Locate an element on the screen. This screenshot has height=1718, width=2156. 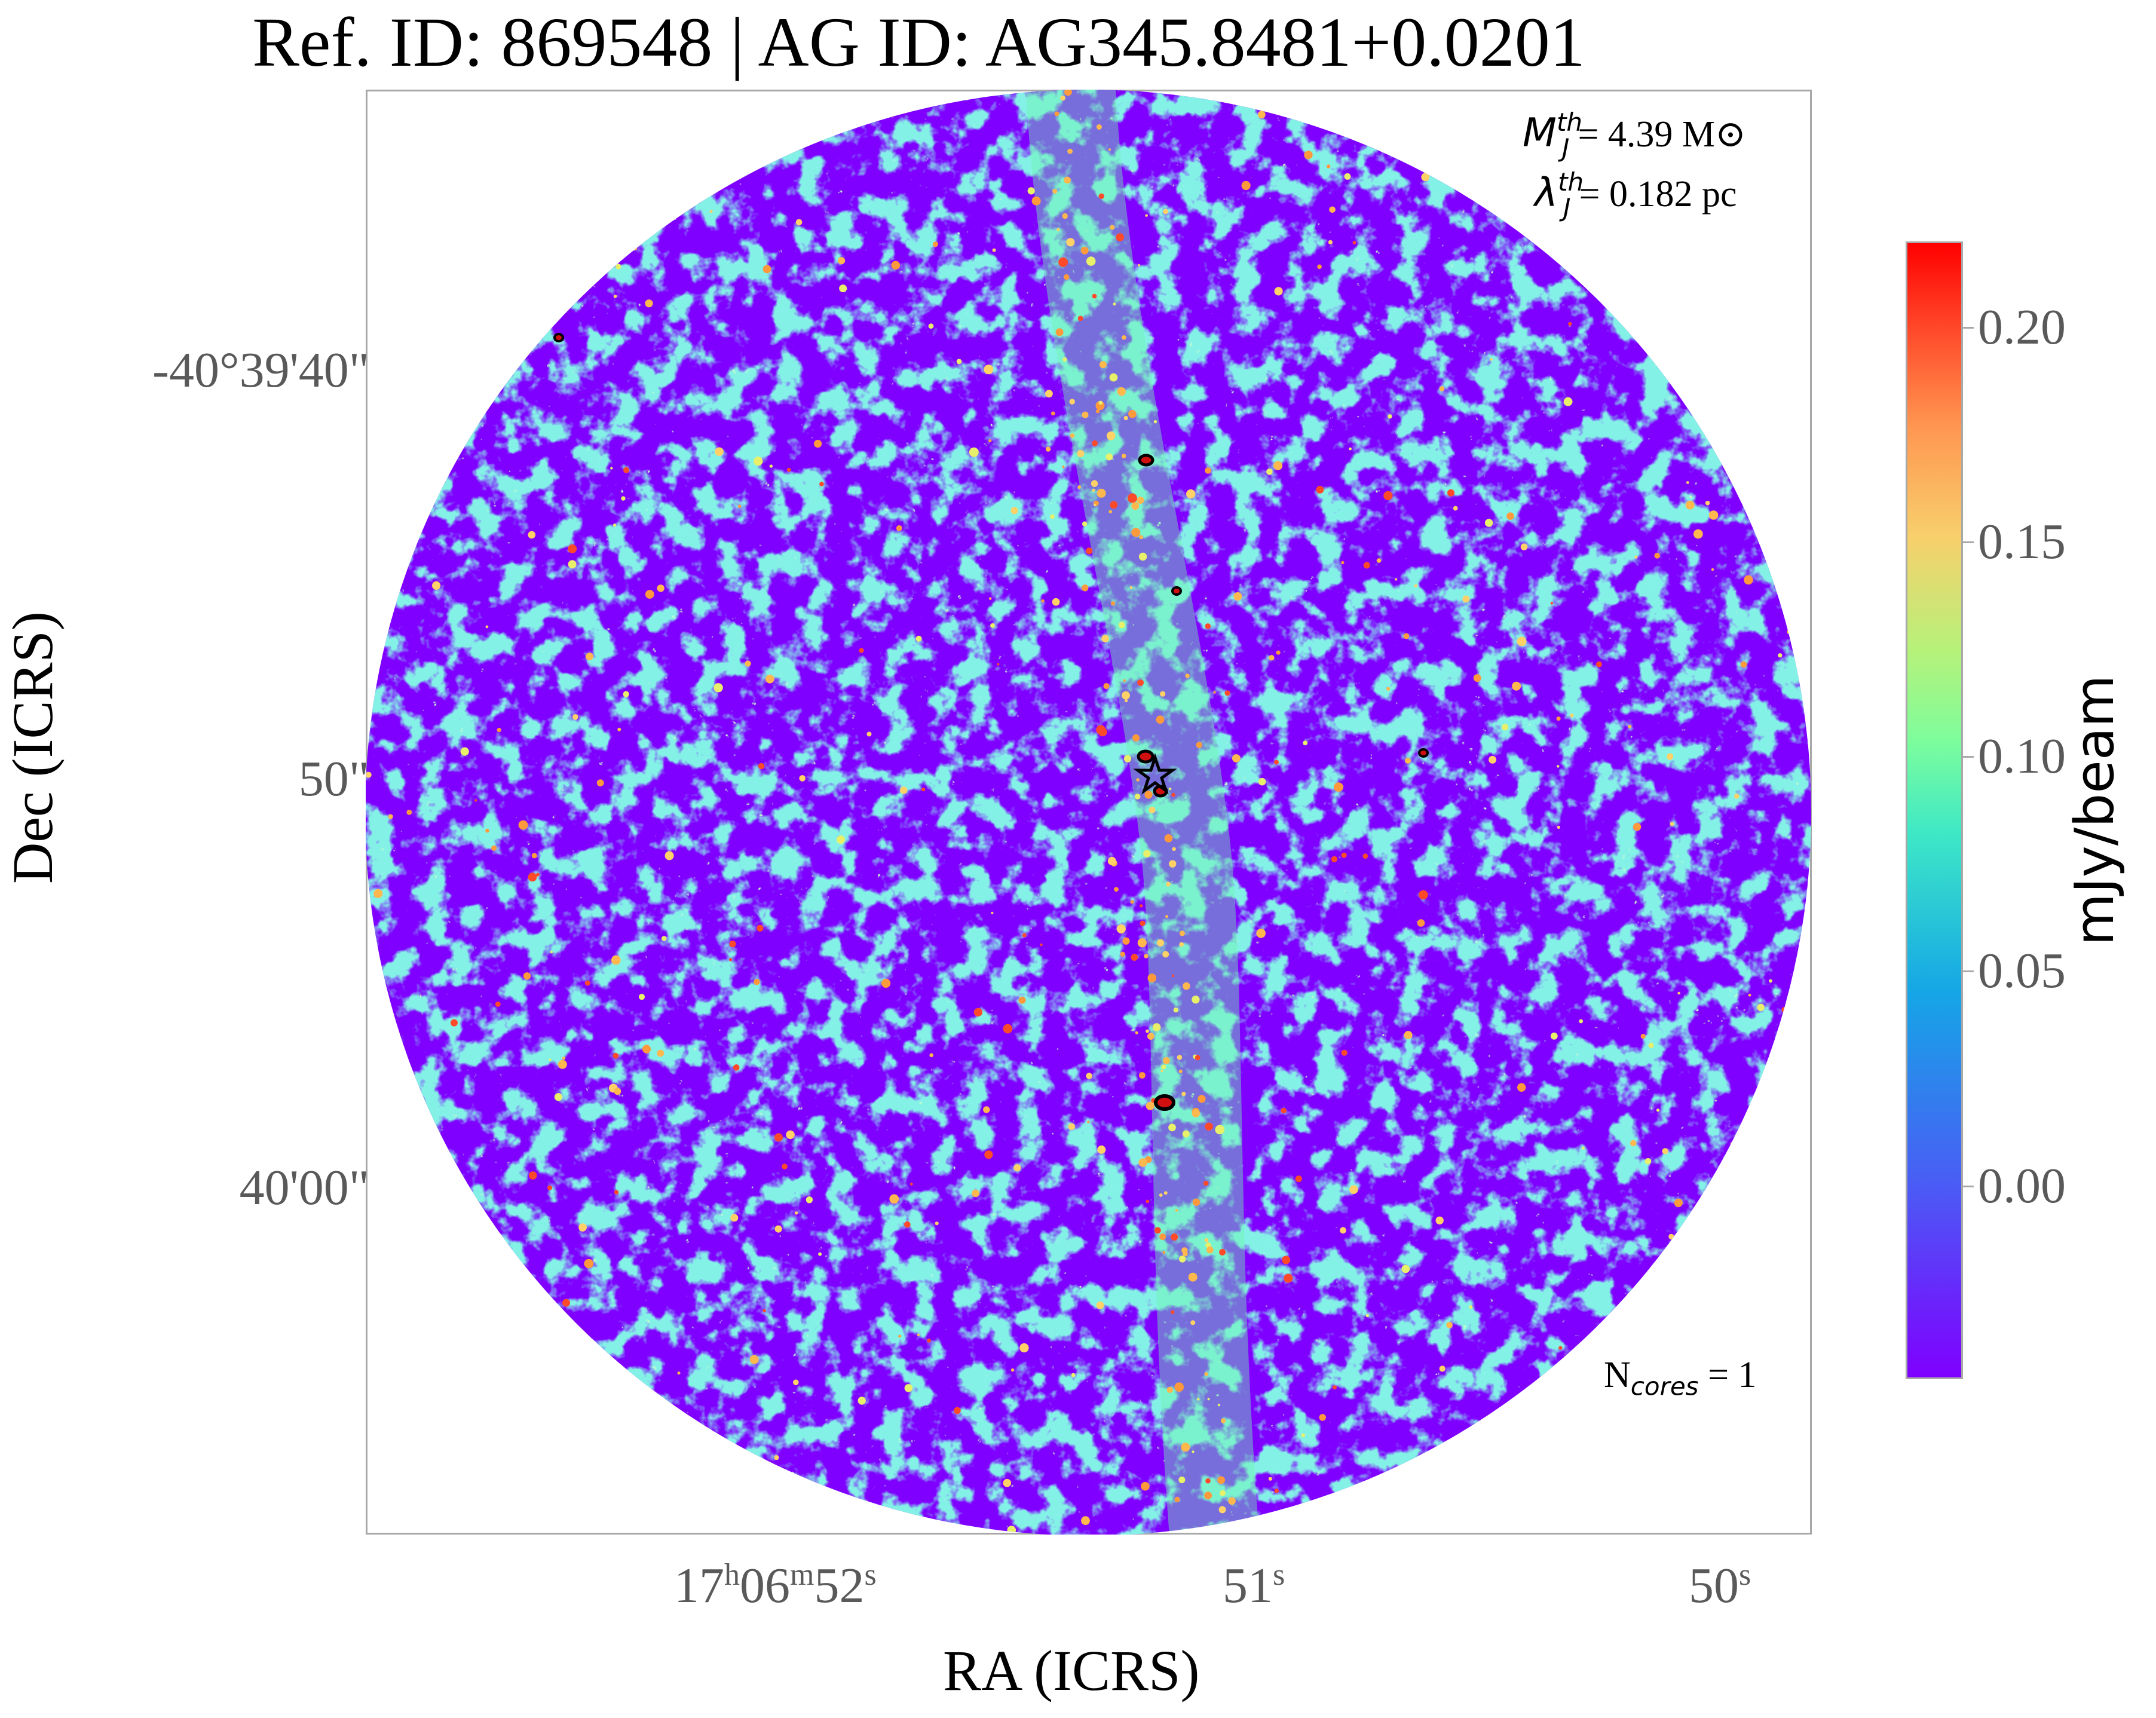
contour-core is located at coordinates (1164, 1102).